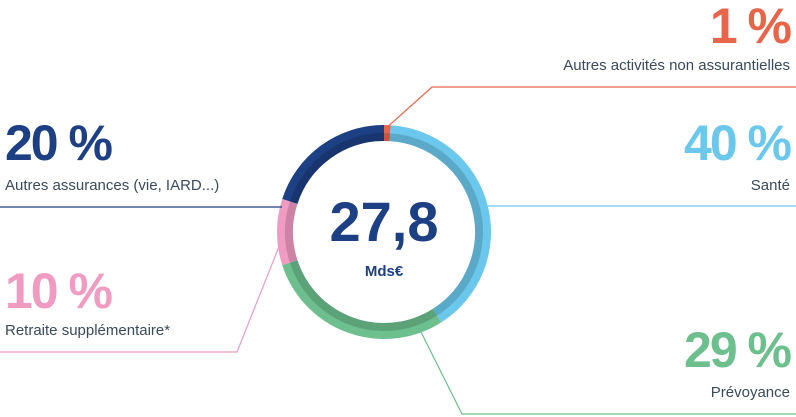  What do you see at coordinates (738, 143) in the screenshot?
I see `percent-label: 40 %` at bounding box center [738, 143].